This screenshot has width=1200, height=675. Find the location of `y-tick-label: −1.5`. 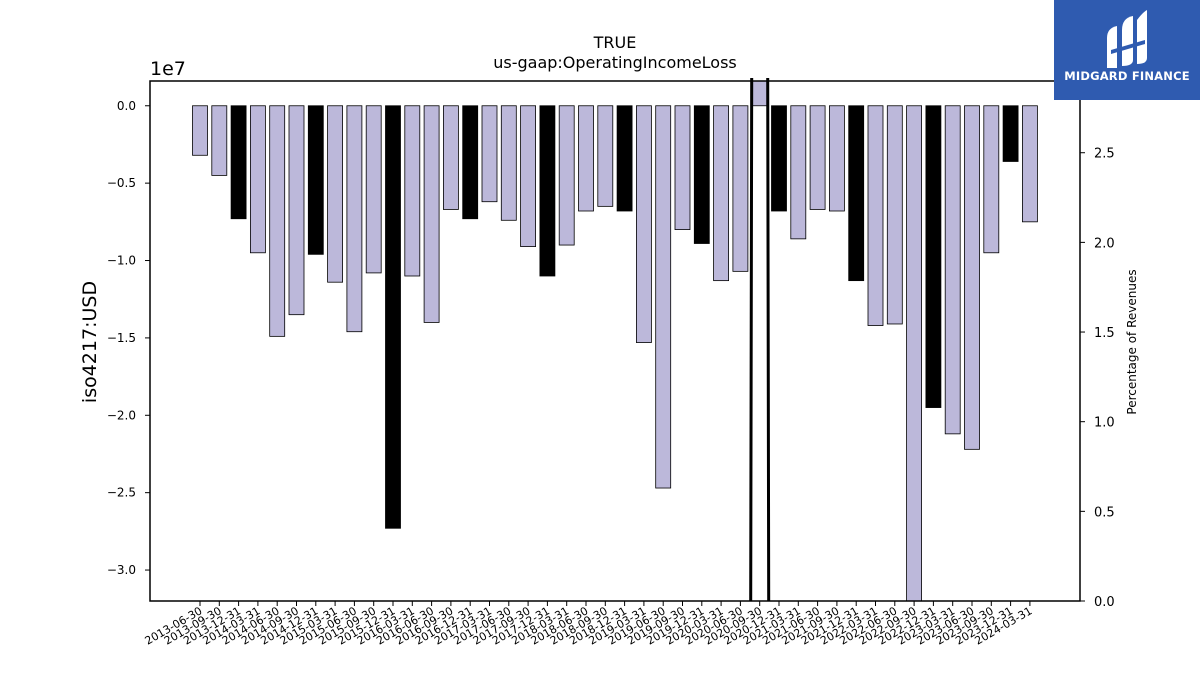

y-tick-label: −1.5 is located at coordinates (121, 338).